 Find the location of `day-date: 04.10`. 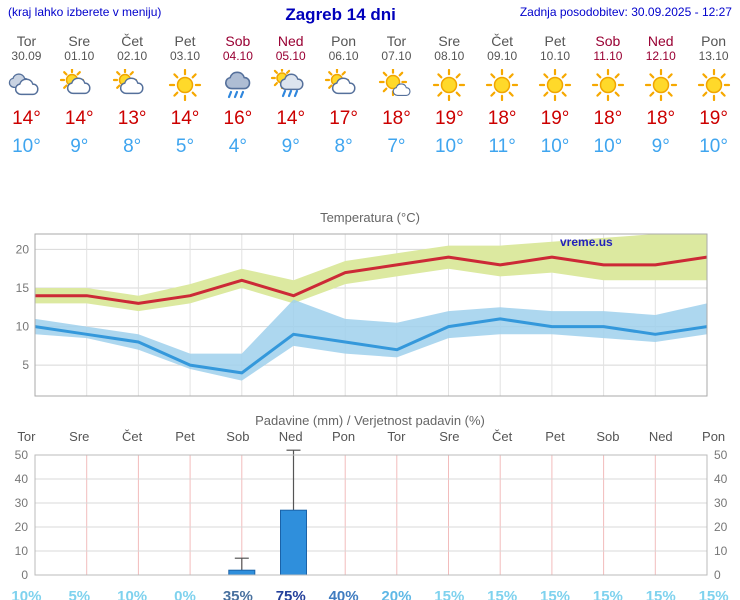

day-date: 04.10 is located at coordinates (237, 56).